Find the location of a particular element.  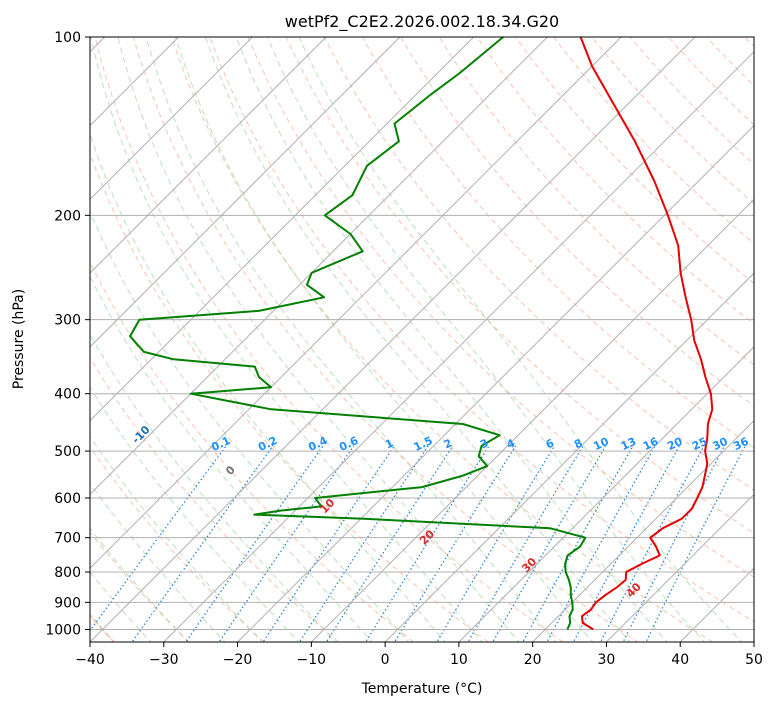

x-tick-label: 0 is located at coordinates (385, 660).